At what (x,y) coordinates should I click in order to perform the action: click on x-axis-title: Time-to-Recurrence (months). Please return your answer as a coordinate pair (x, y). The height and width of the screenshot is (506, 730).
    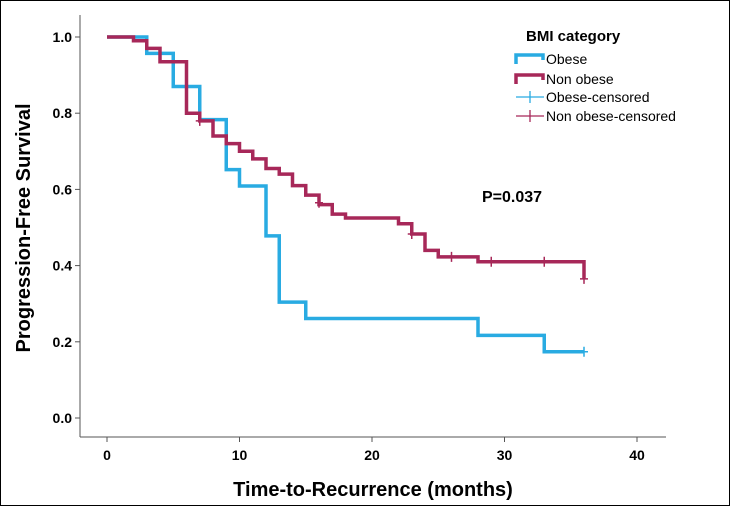
    Looking at the image, I should click on (373, 490).